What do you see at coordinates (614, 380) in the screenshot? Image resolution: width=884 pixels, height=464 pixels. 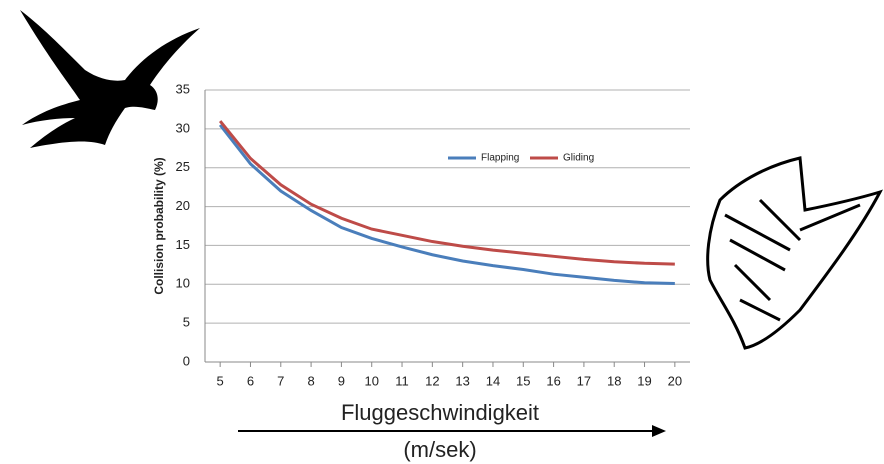 I see `x-tick-label: 18` at bounding box center [614, 380].